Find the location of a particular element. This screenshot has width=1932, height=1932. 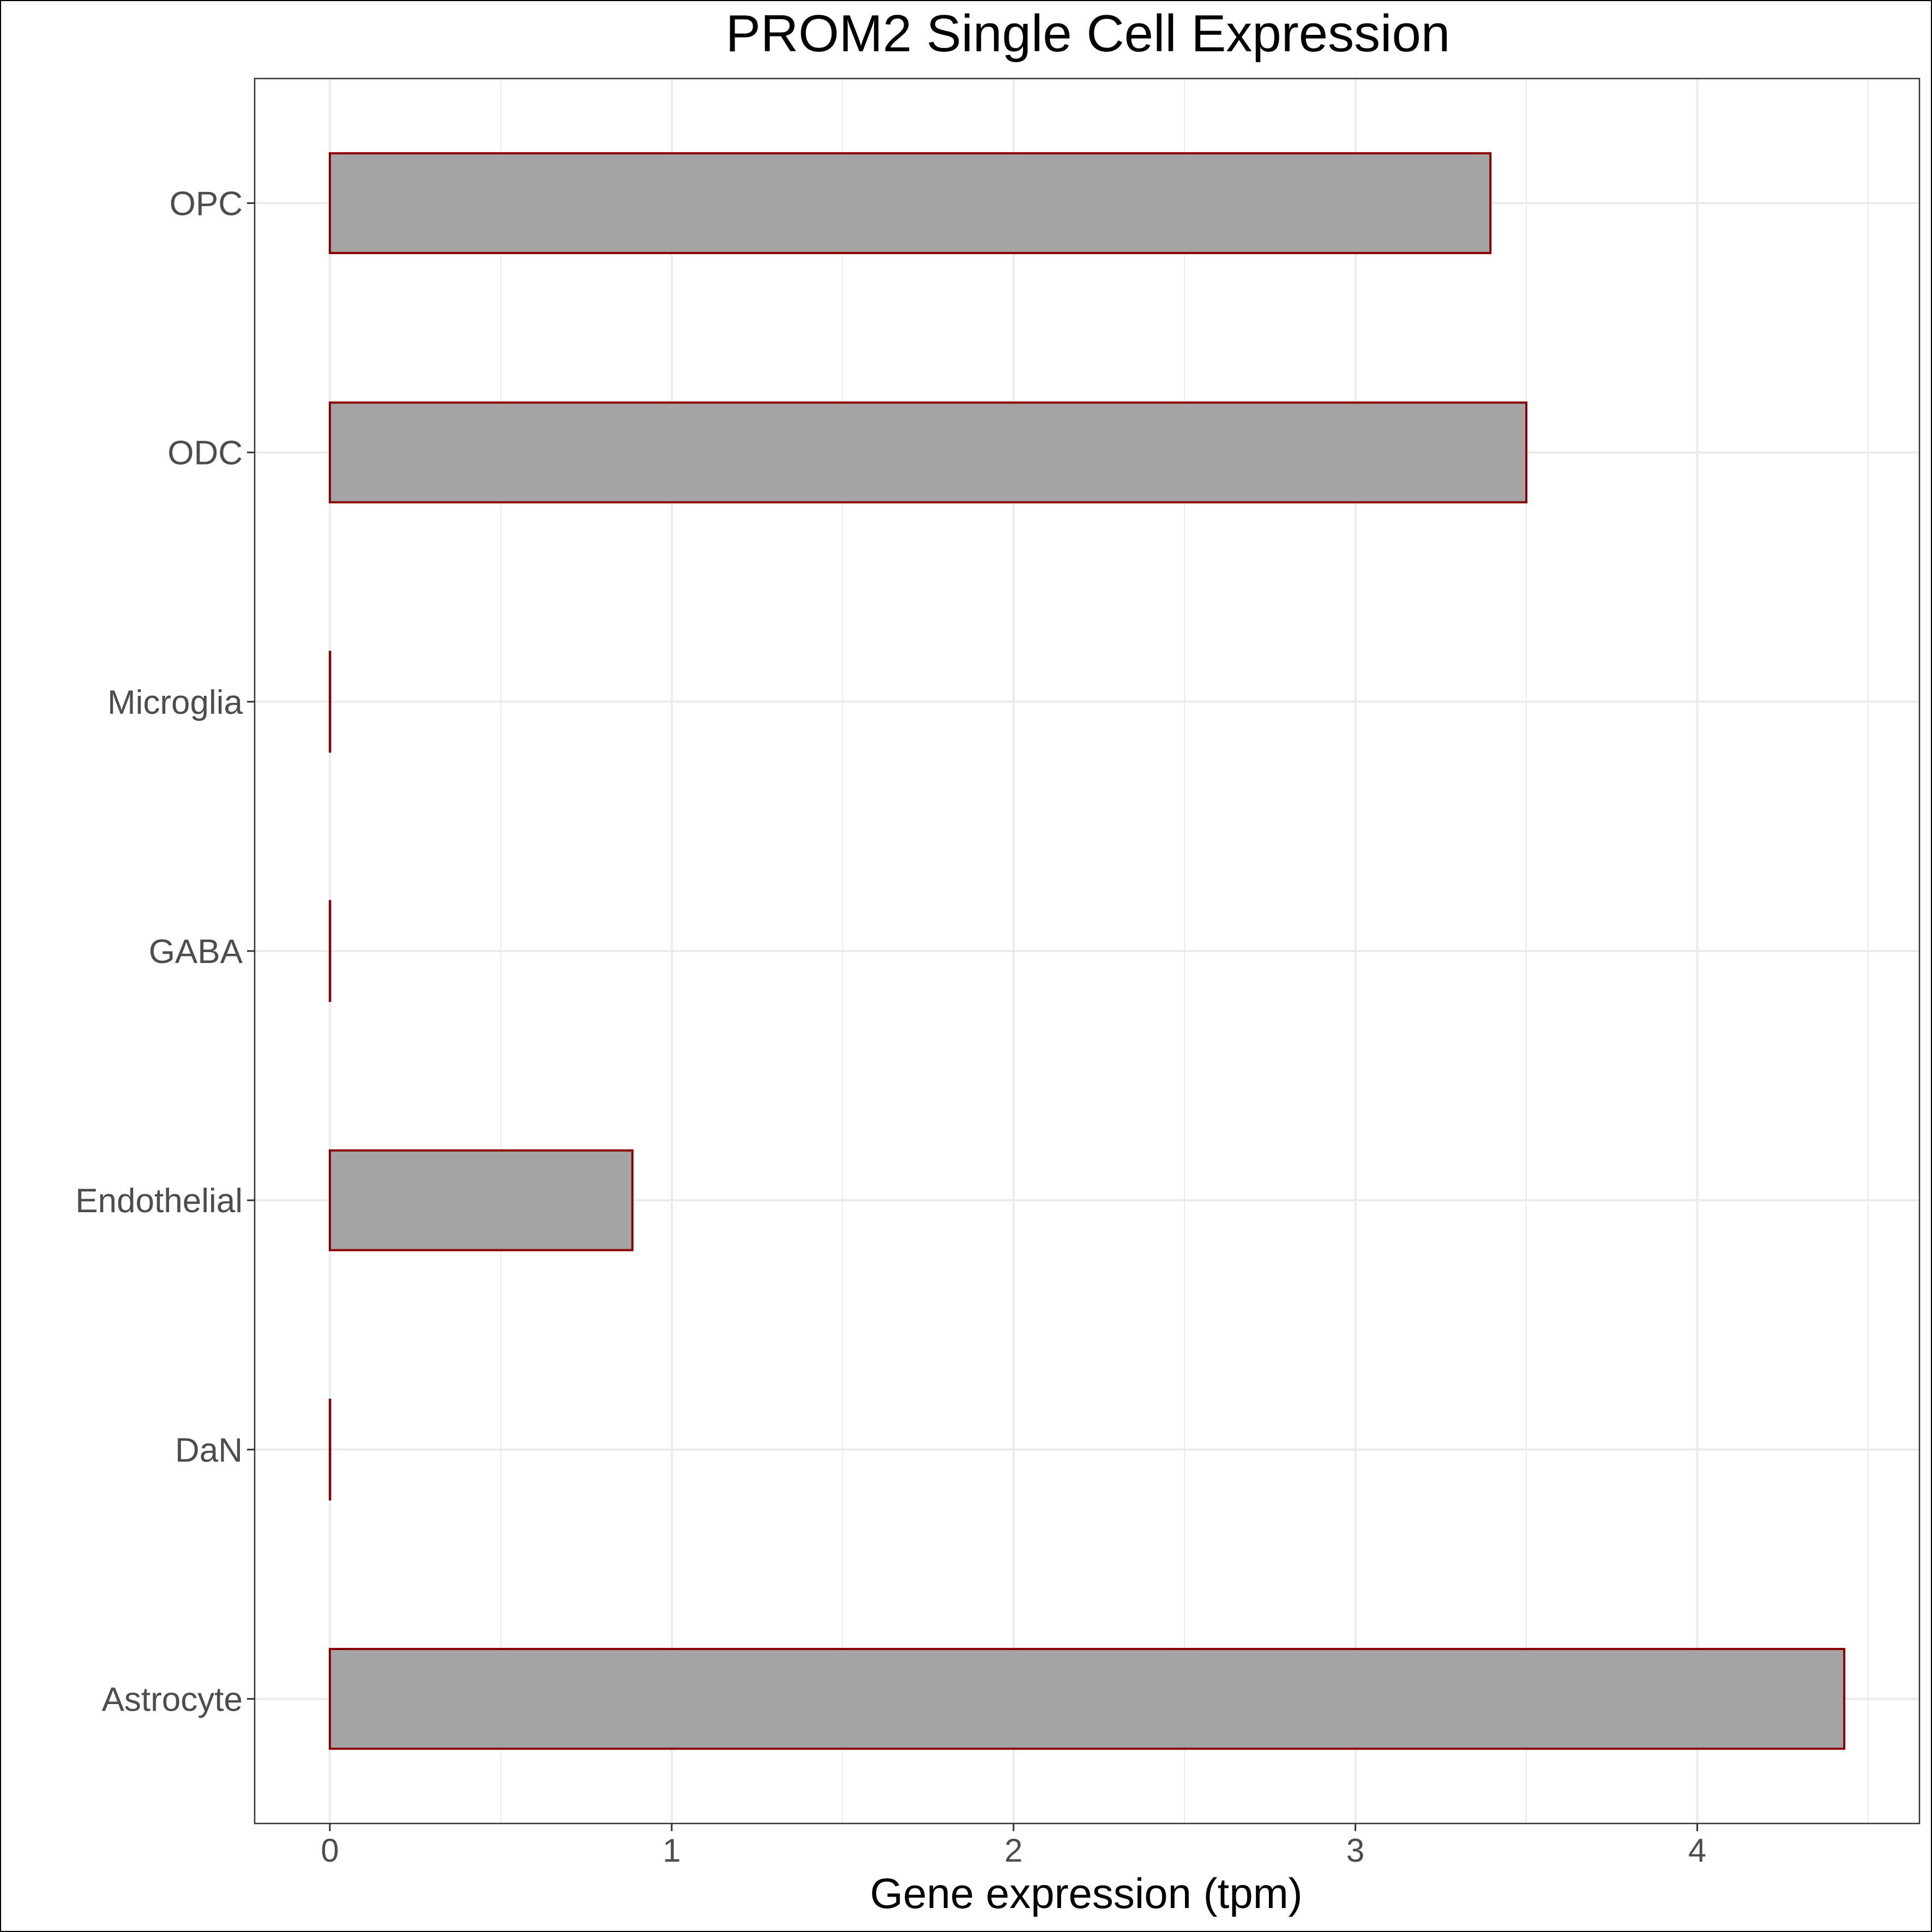

x-tick-label: 1 is located at coordinates (672, 1850).